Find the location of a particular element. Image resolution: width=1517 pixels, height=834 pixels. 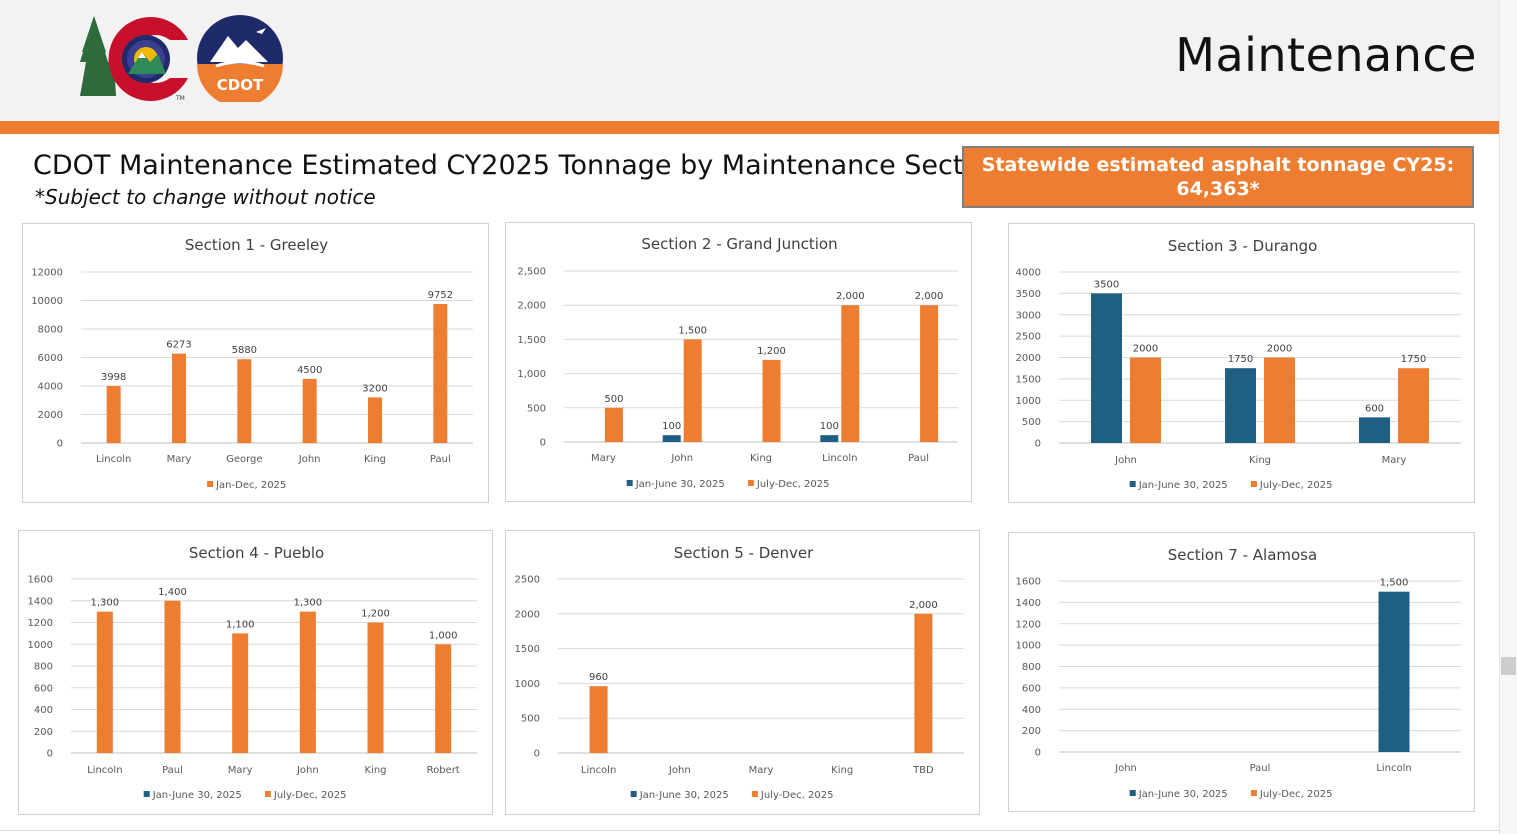

chart-title: Section 7 - Alamosa is located at coordinates (1242, 555).